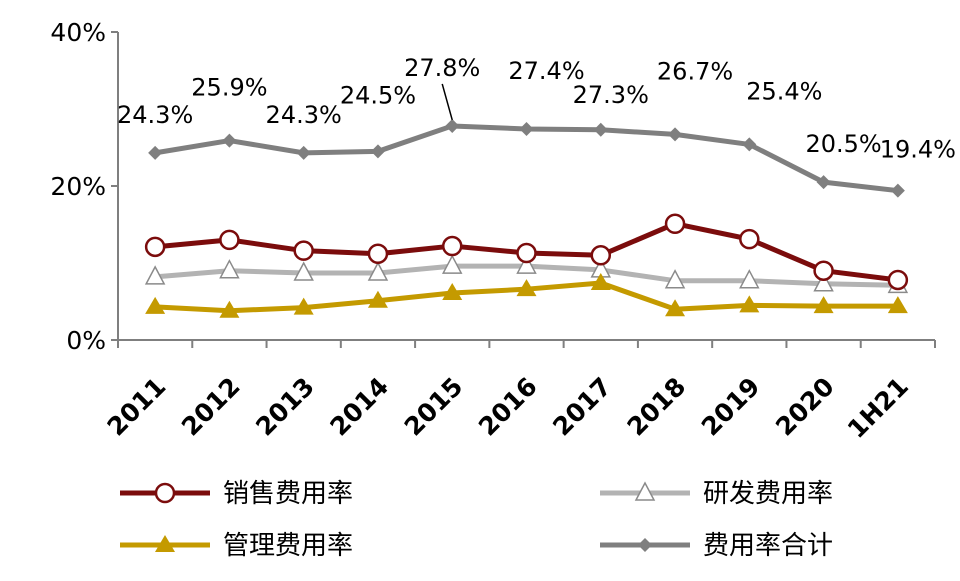  What do you see at coordinates (211, 407) in the screenshot?
I see `x-tick-label: 2012` at bounding box center [211, 407].